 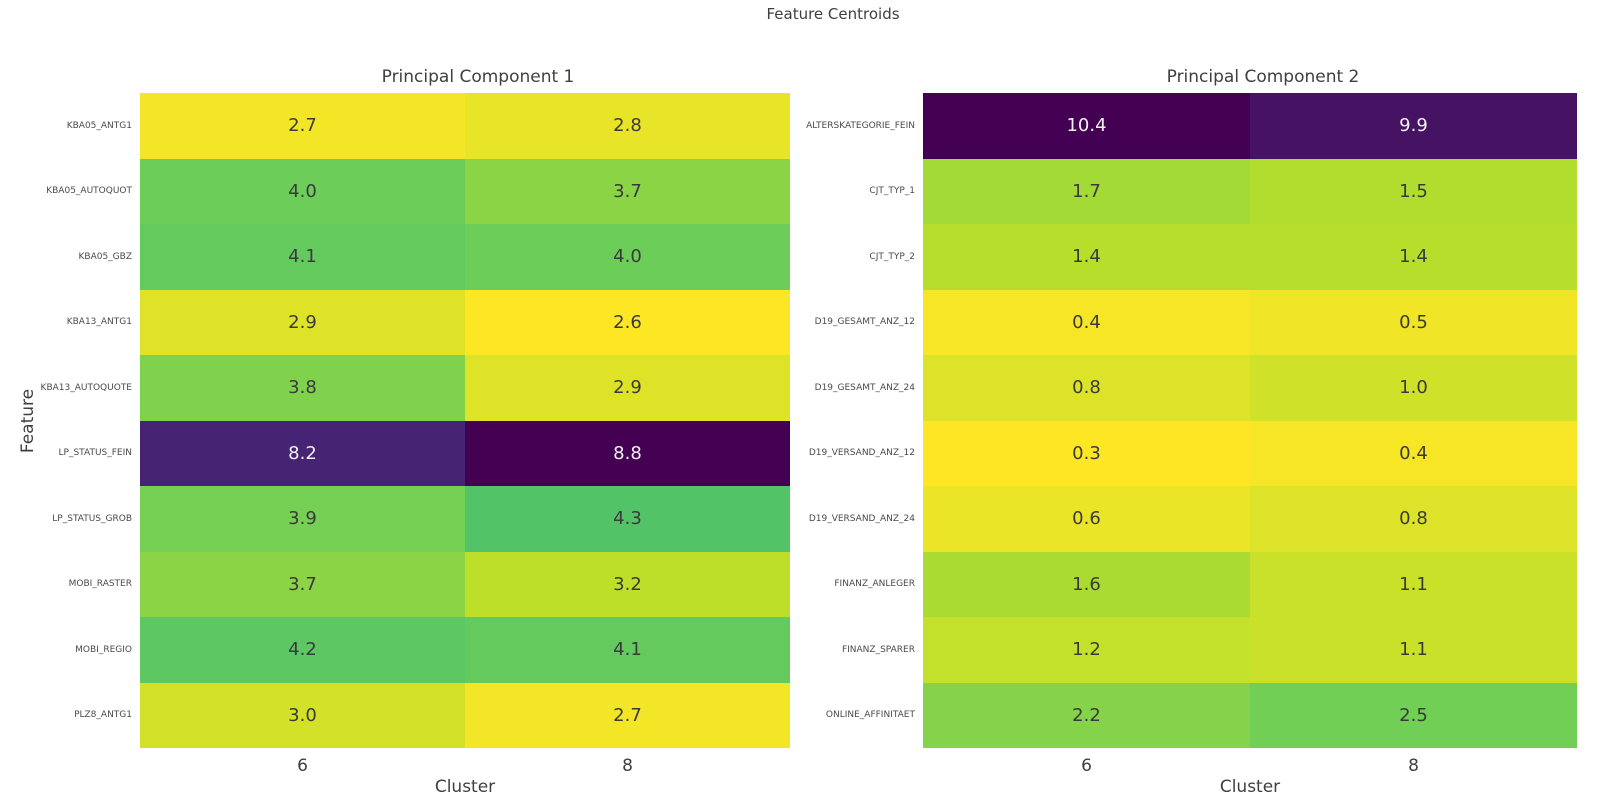 I want to click on y-tick-label: FINANZ_SPARER, so click(x=878, y=649).